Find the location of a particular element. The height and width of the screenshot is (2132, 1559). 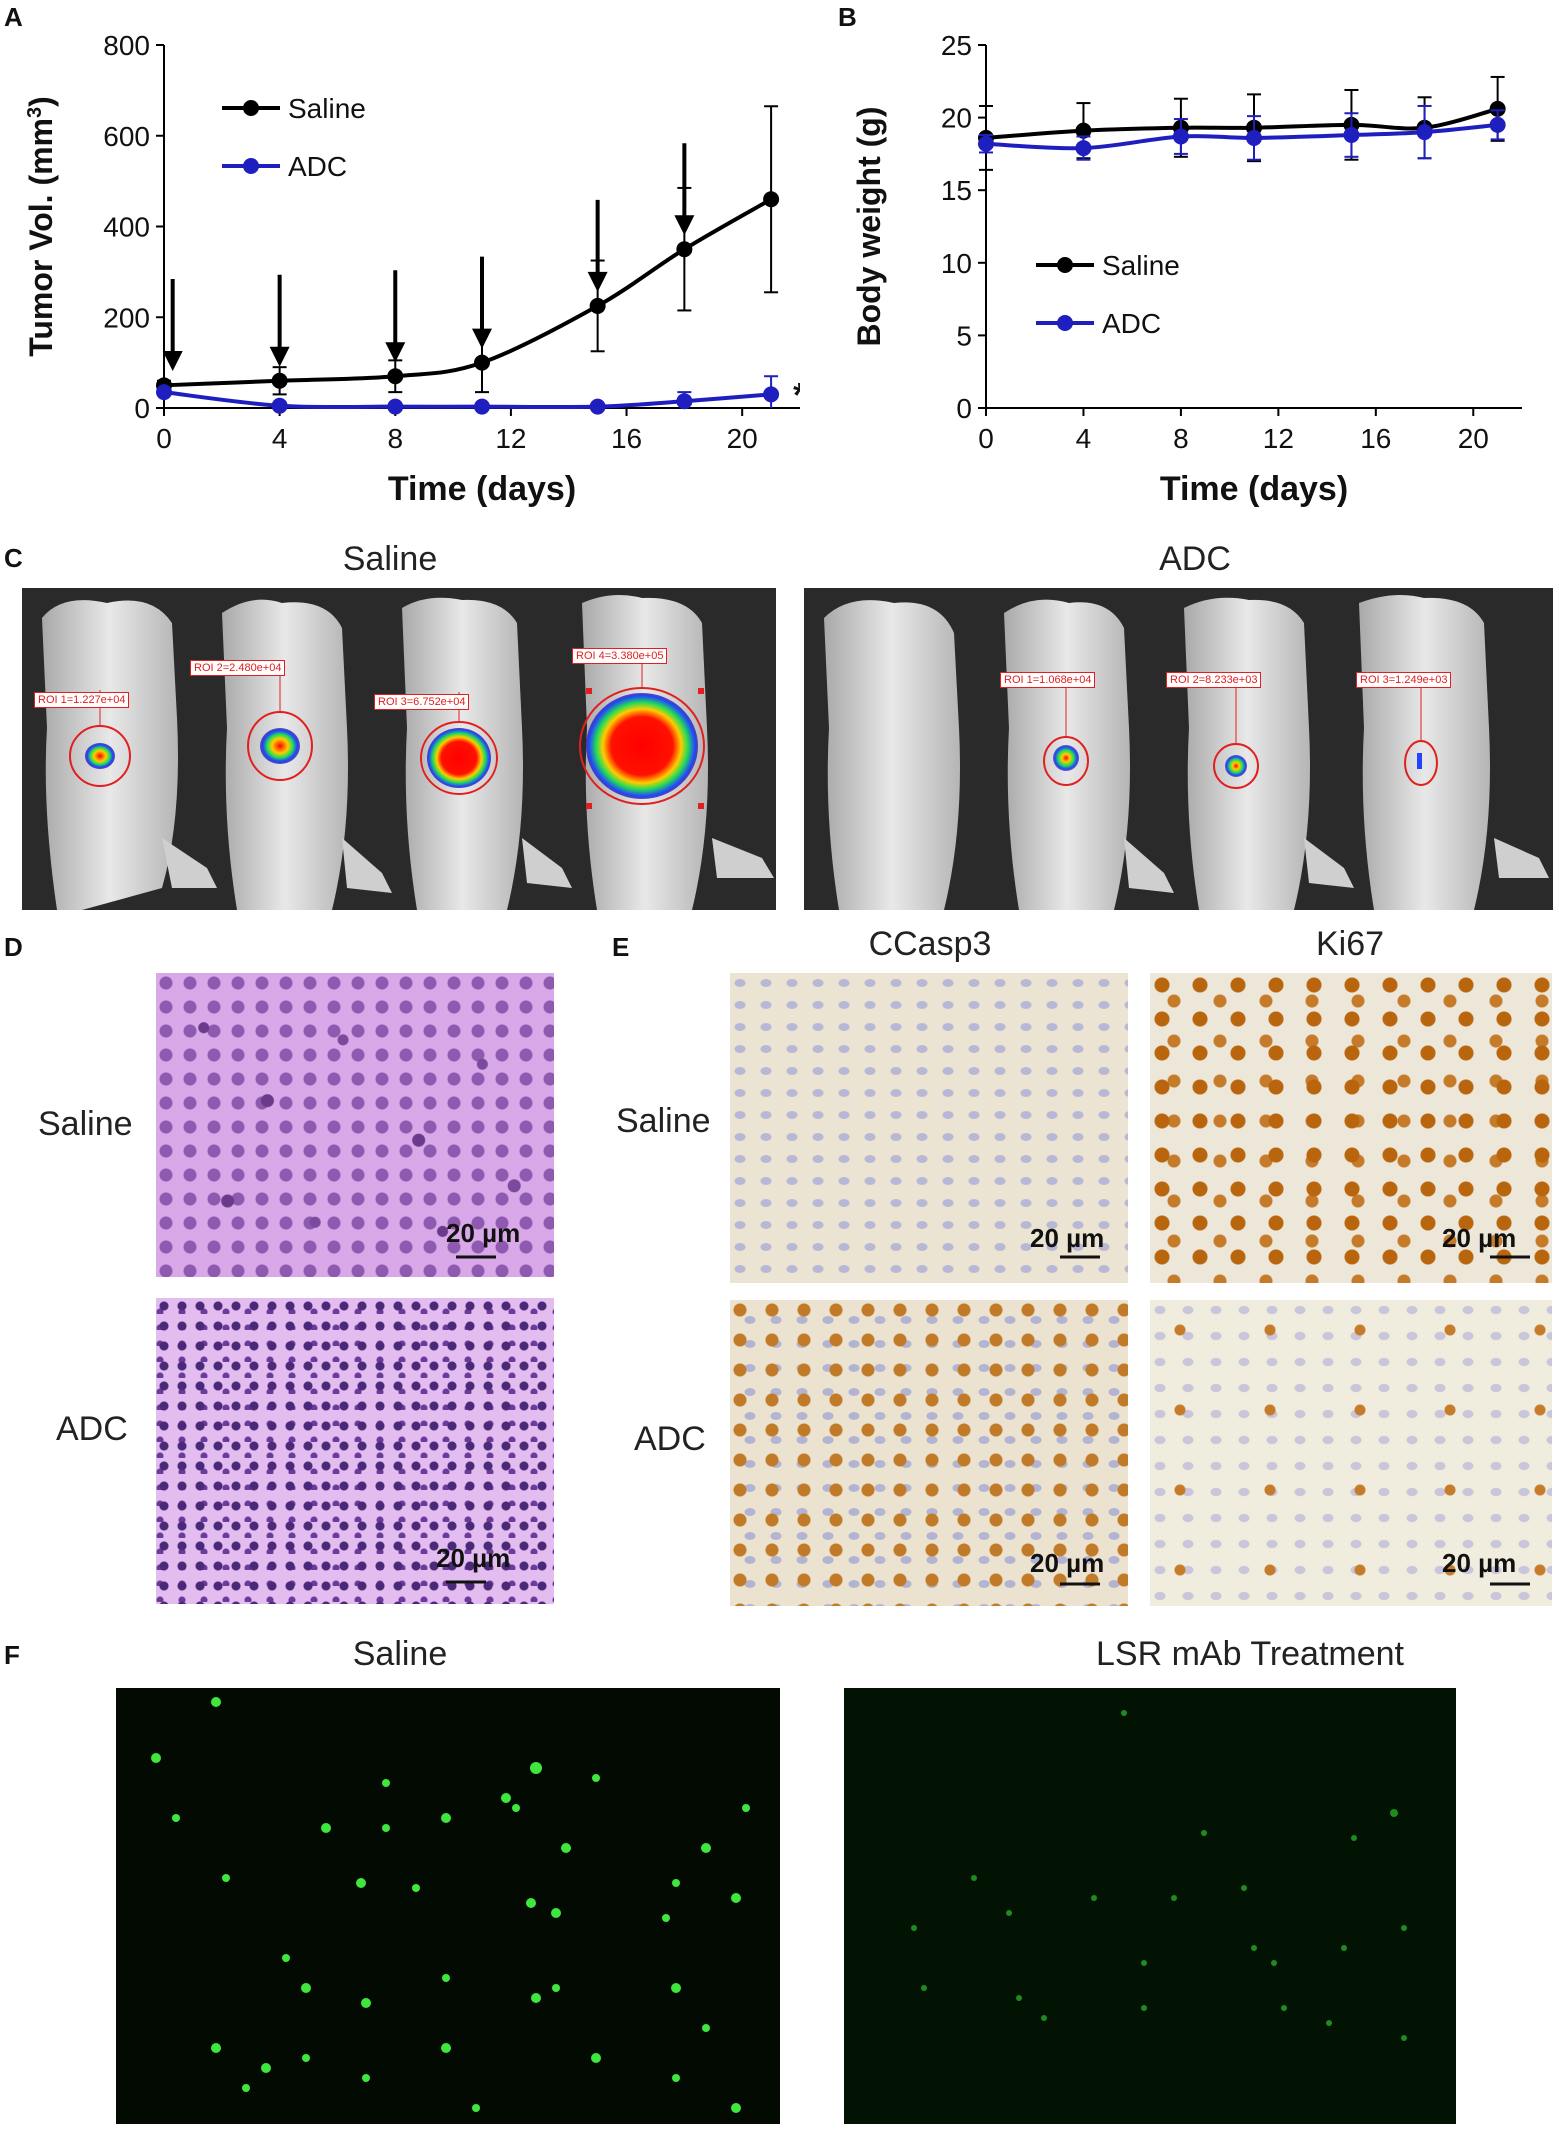

panel-letter-c: C is located at coordinates (13, 558).